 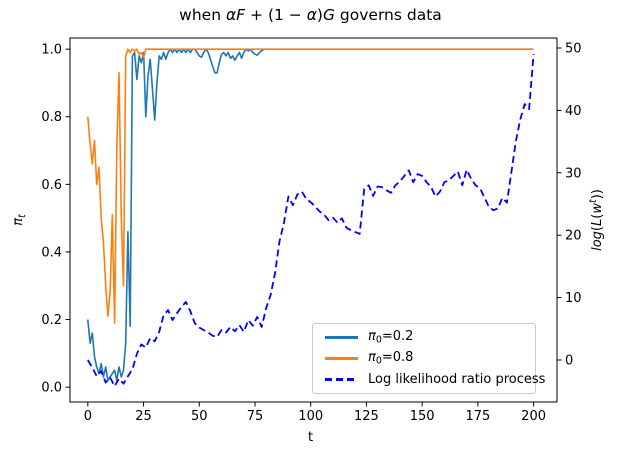 What do you see at coordinates (569, 361) in the screenshot?
I see `y-right-tick-label: 0` at bounding box center [569, 361].